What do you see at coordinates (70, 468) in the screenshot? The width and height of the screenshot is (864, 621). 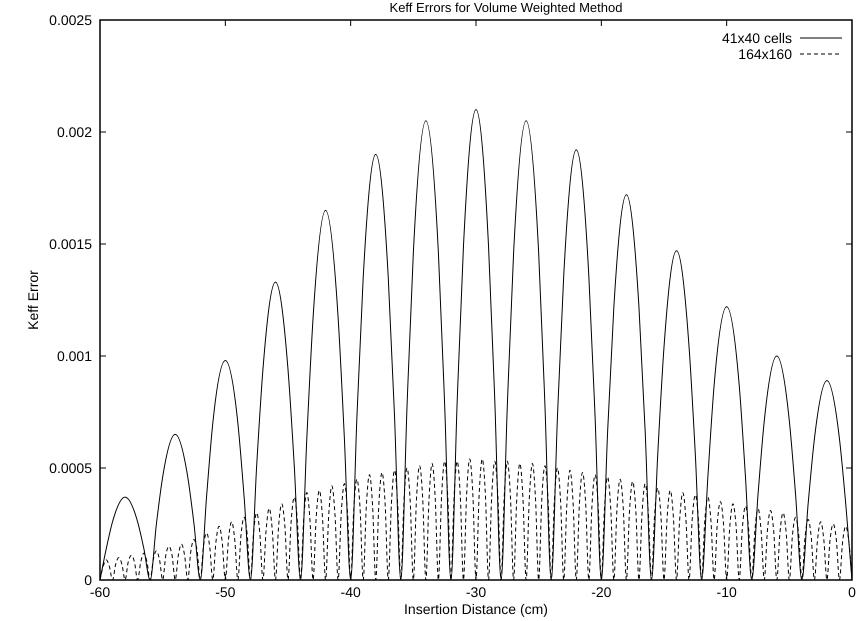 I see `y-tick-label: 0.0005` at bounding box center [70, 468].